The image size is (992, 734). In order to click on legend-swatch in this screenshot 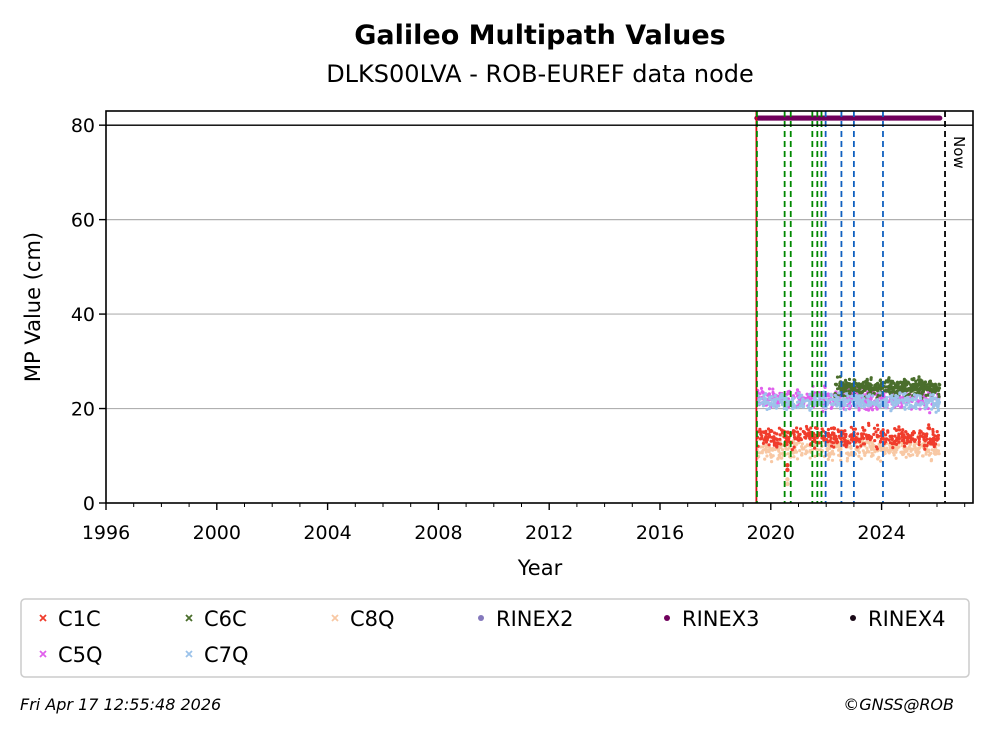, I will do `click(189, 654)`.